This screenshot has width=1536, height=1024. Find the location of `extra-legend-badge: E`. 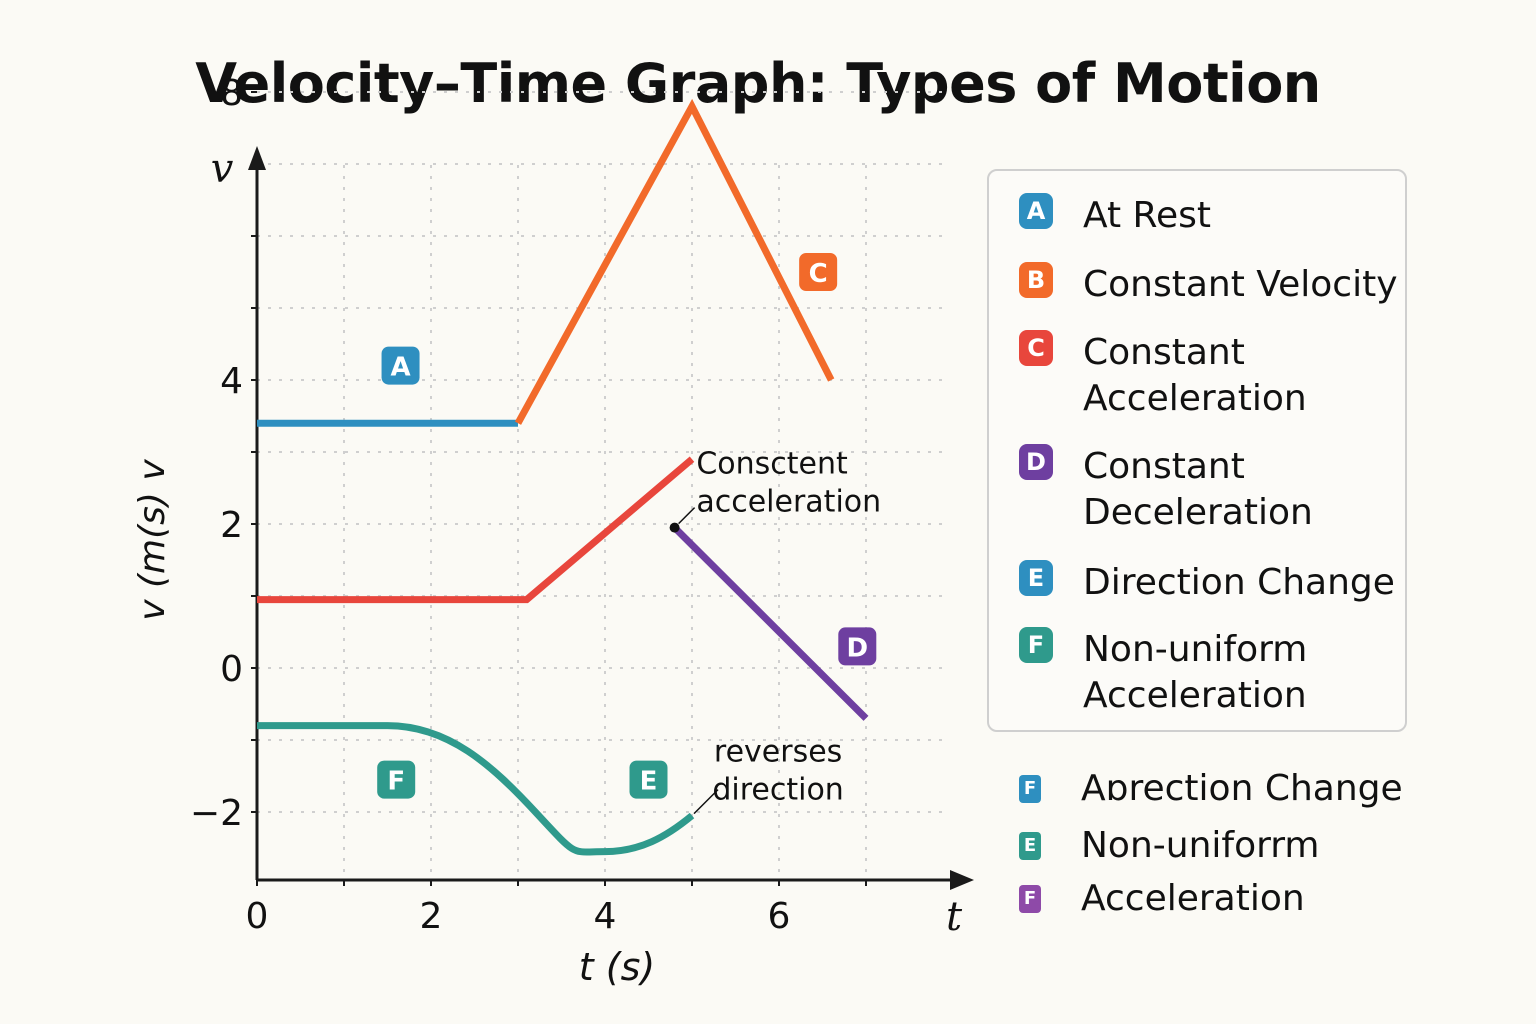

extra-legend-badge: E is located at coordinates (1030, 845).